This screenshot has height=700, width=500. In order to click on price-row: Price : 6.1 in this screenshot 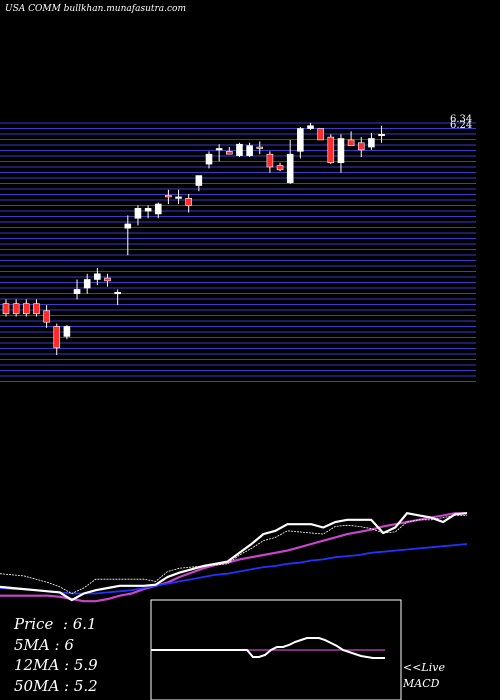, I will do `click(55, 624)`.